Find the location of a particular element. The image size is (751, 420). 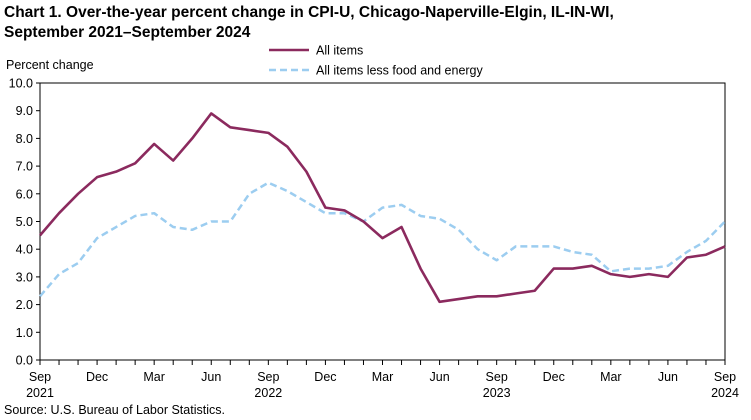

y-tick-label: 9.0 is located at coordinates (24, 111).